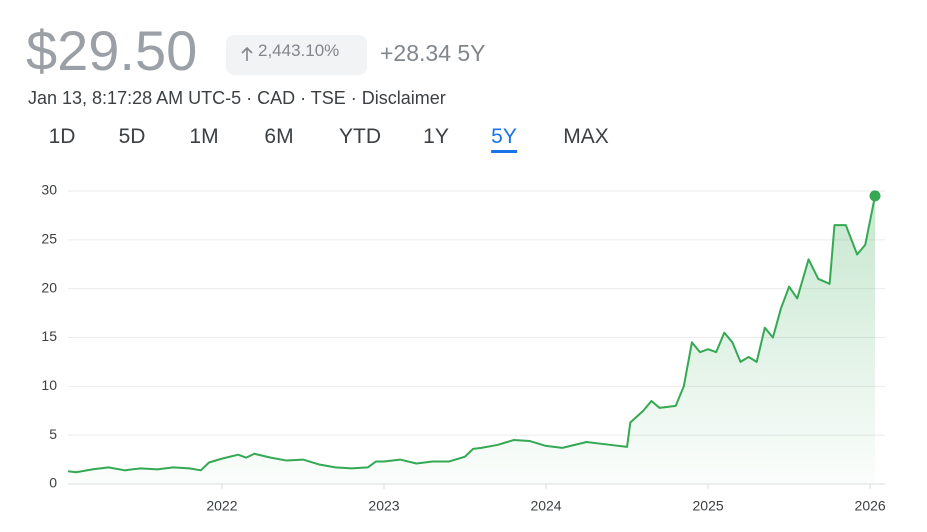  I want to click on y-tick-label: 15, so click(49, 336).